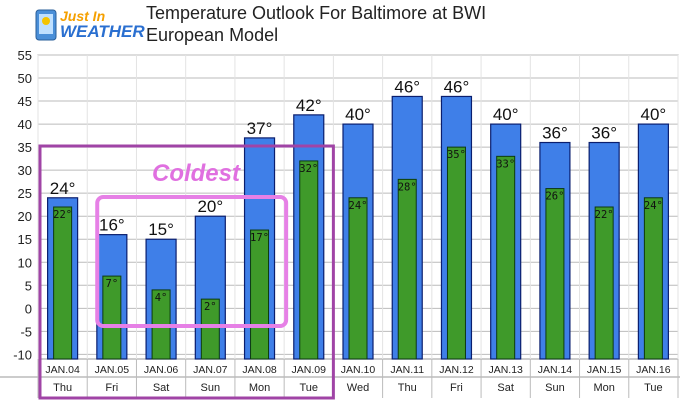 The width and height of the screenshot is (680, 404). Describe the element at coordinates (212, 35) in the screenshot. I see `chart-subtitle: European Model` at that location.